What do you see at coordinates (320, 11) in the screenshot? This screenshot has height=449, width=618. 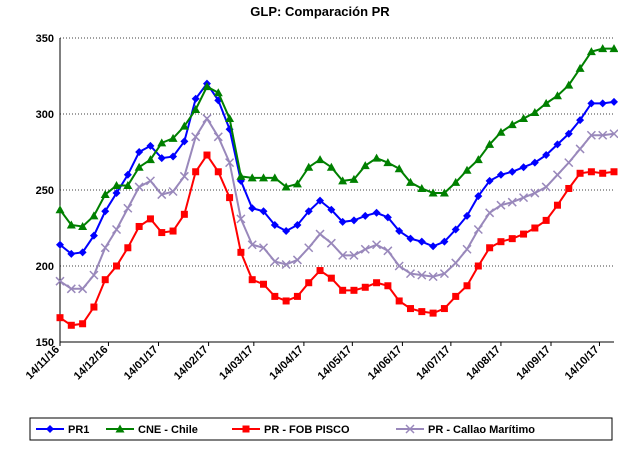 I see `chart-title: GLP: Comparación PR` at bounding box center [320, 11].